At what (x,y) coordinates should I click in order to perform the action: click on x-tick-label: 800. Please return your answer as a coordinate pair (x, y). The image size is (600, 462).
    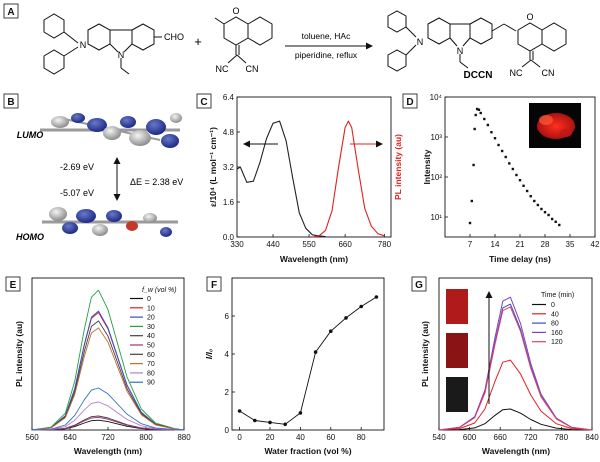
    Looking at the image, I should click on (146, 437).